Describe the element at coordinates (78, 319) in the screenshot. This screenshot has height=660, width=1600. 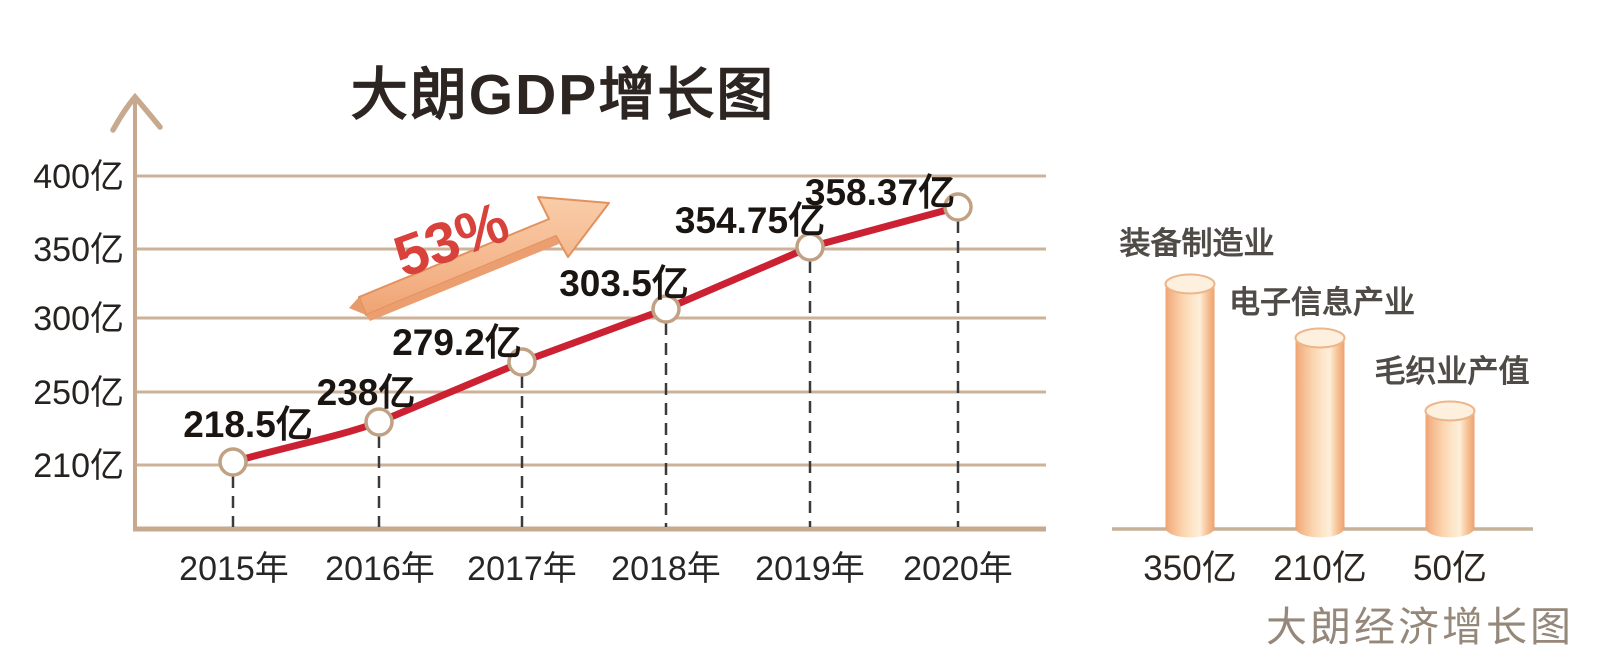
I see `y-axis-label: 300亿` at that location.